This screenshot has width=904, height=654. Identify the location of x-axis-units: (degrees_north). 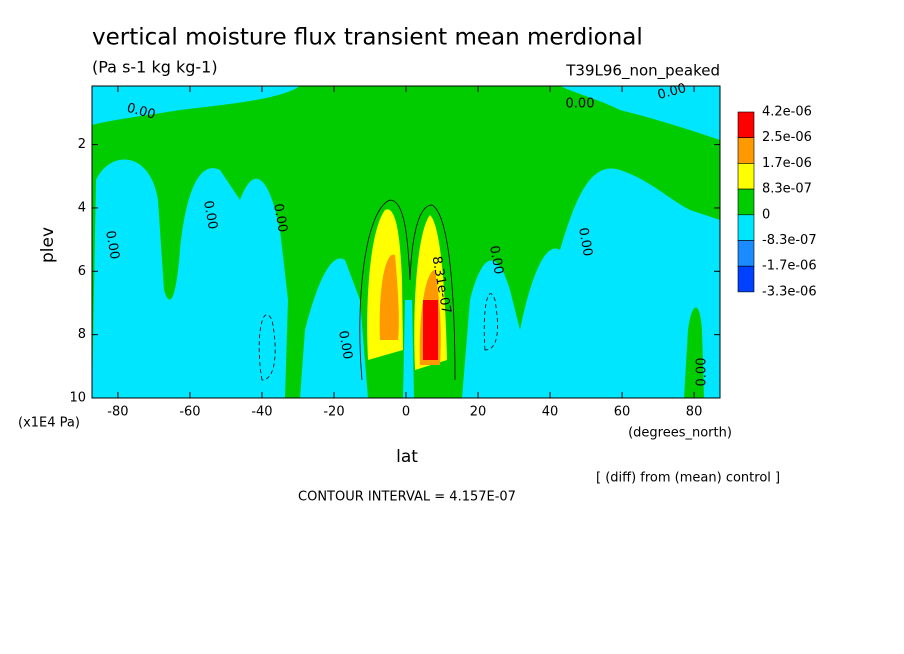
(680, 433).